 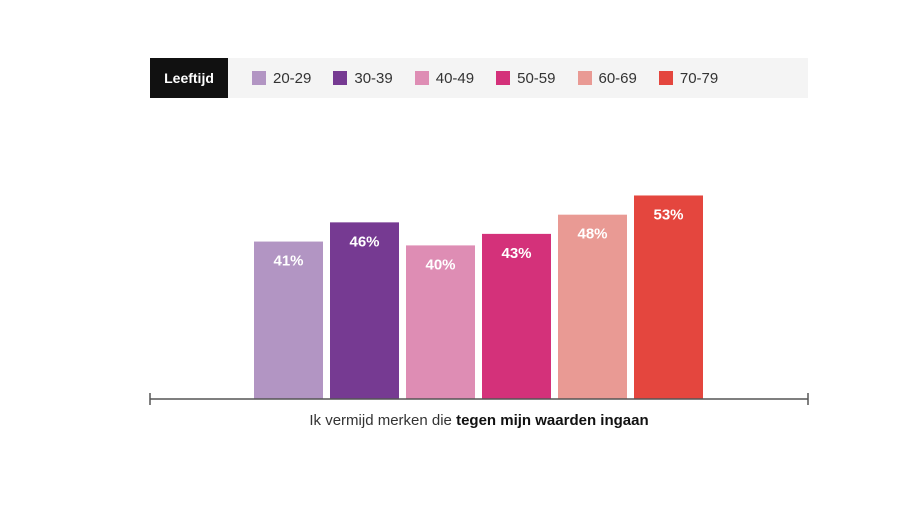 I want to click on legend-label: 70-79, so click(x=699, y=78).